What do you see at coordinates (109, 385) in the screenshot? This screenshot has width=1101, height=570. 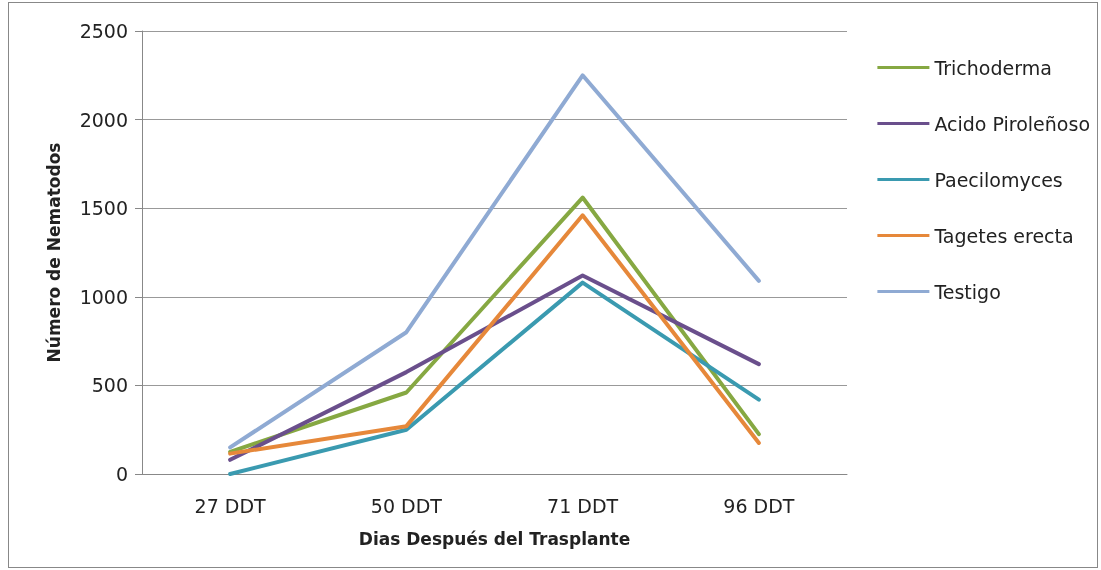 I see `y-tick-label: 500` at bounding box center [109, 385].